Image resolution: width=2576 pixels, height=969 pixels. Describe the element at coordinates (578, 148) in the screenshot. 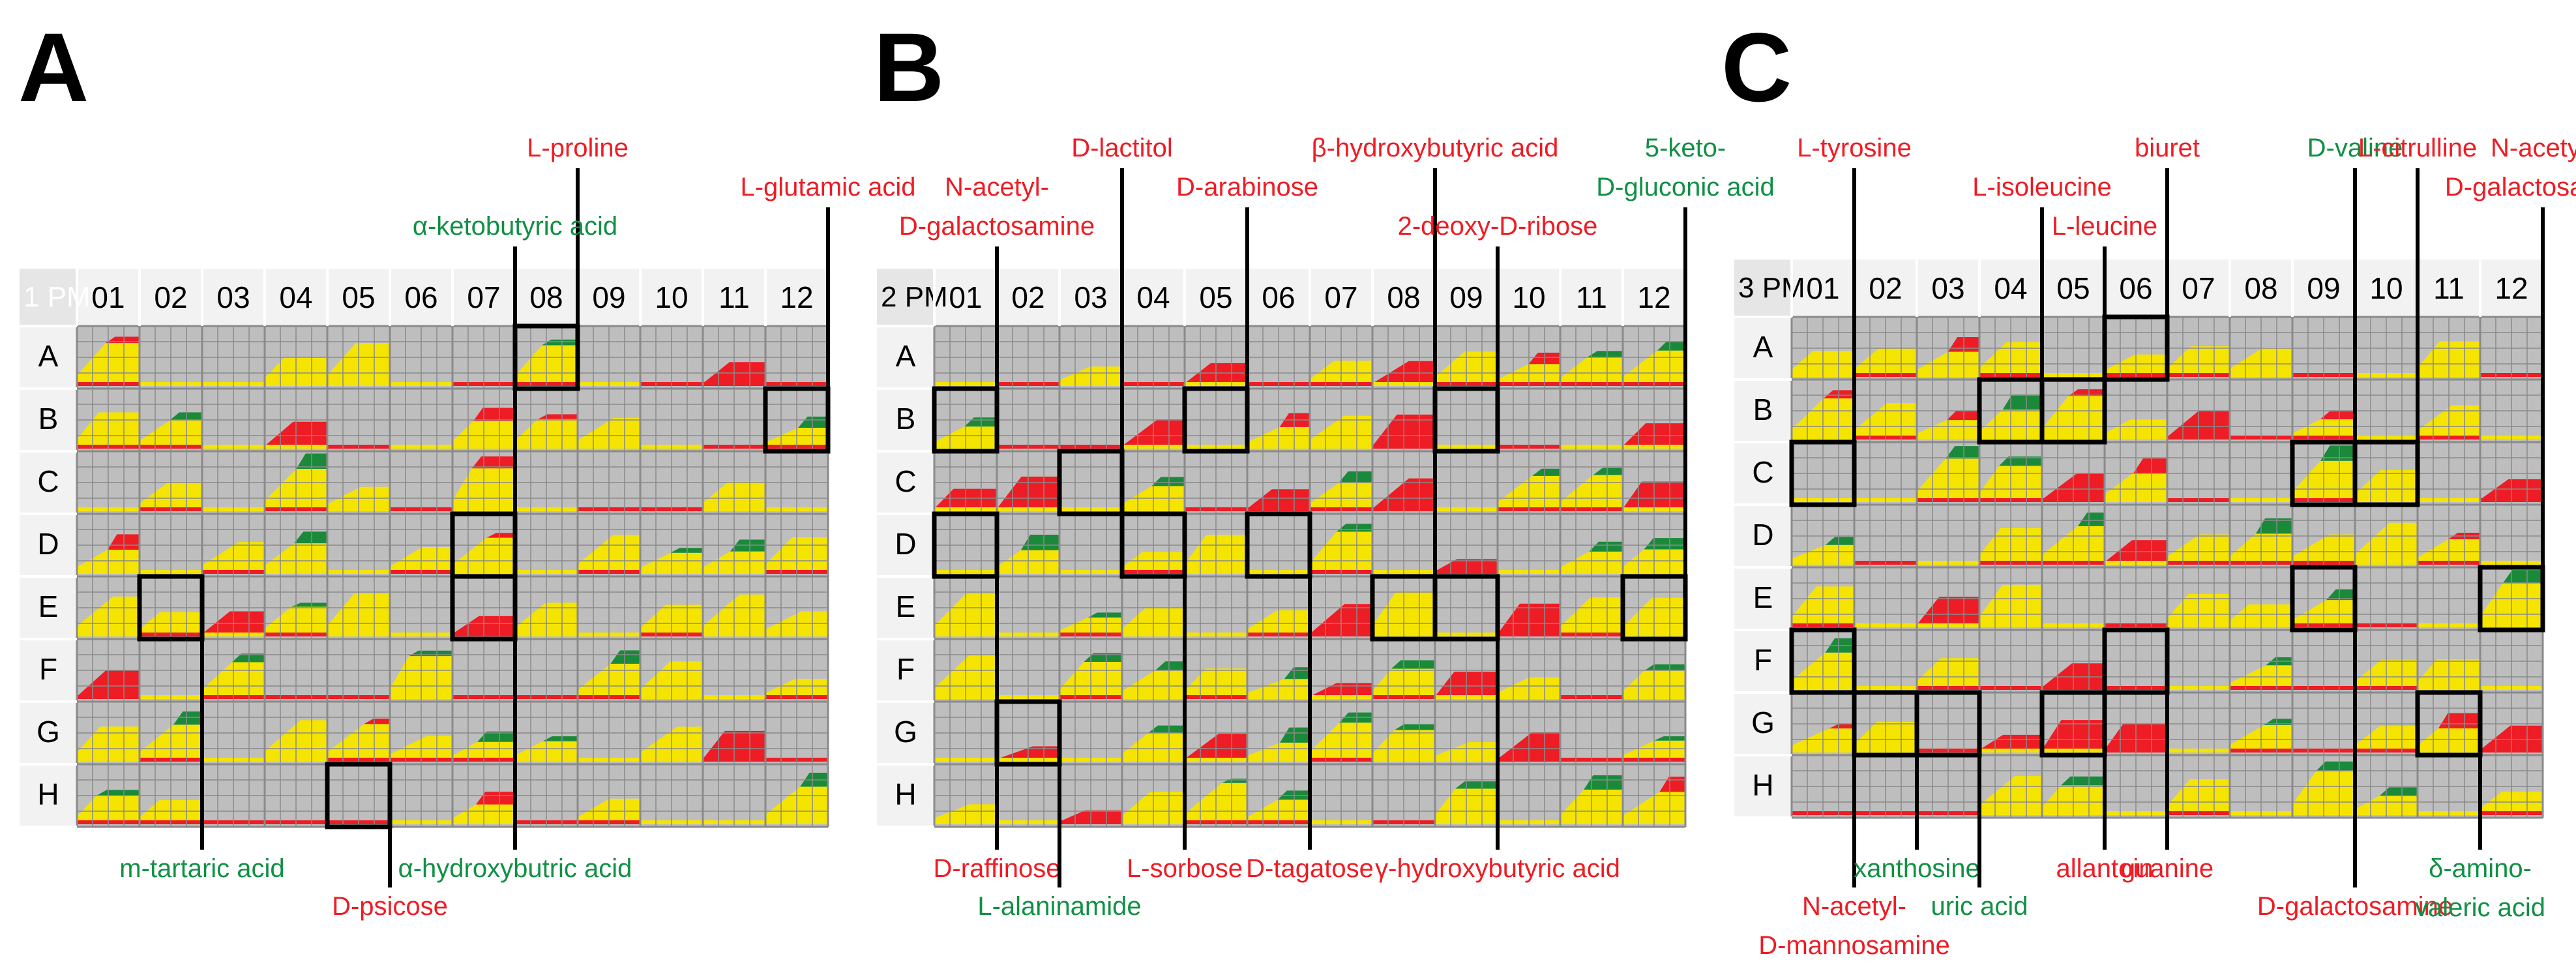

I see `compound-label: L-proline` at that location.